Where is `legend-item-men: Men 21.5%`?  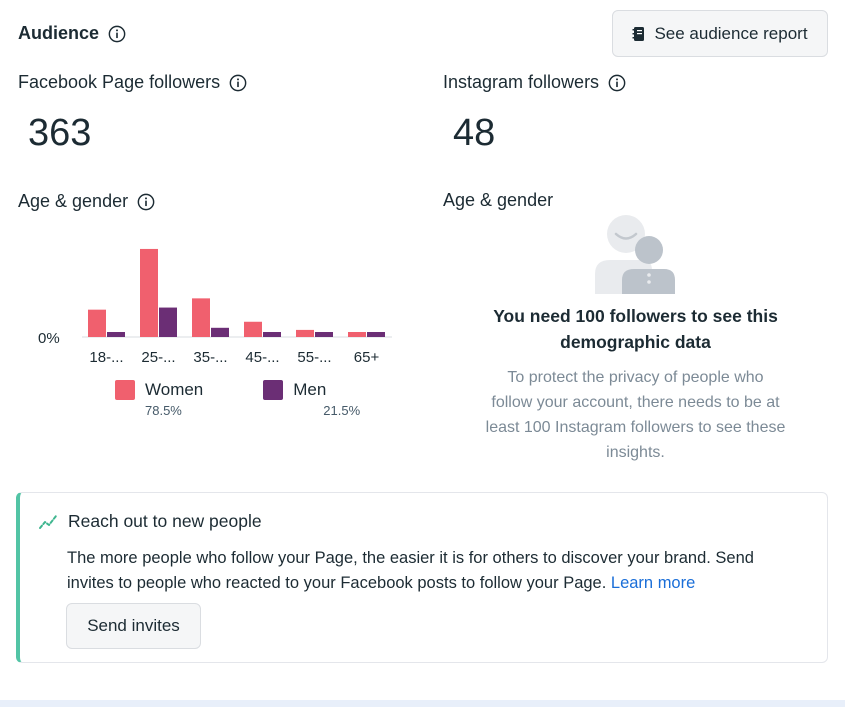
legend-item-men: Men 21.5% is located at coordinates (311, 399).